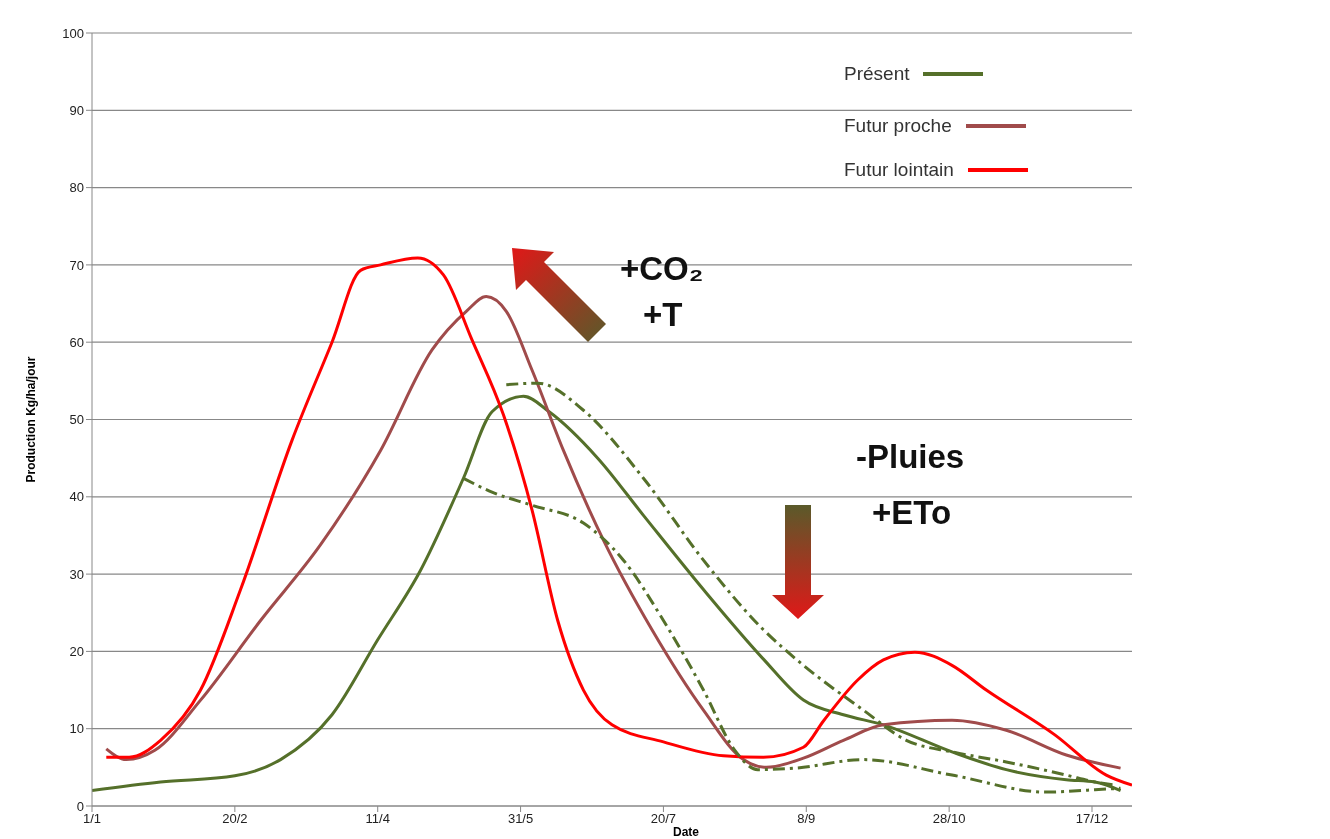 The height and width of the screenshot is (839, 1330). What do you see at coordinates (235, 819) in the screenshot?
I see `x-tick-label: 20/2` at bounding box center [235, 819].